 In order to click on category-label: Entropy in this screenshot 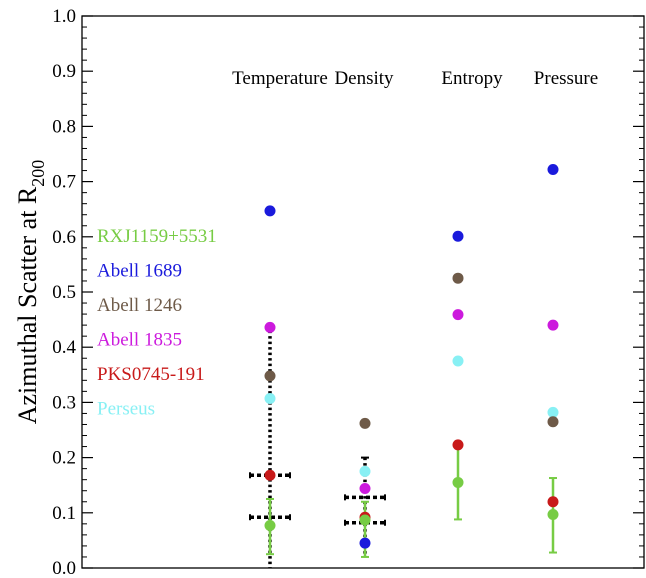, I will do `click(472, 78)`.